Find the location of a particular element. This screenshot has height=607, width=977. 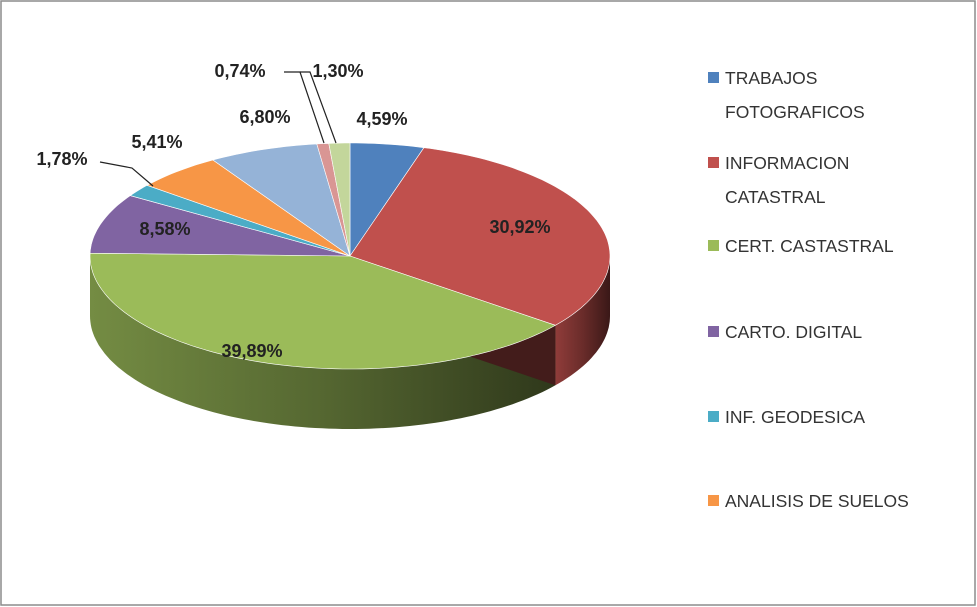

data-label: 4,59% is located at coordinates (381, 119).